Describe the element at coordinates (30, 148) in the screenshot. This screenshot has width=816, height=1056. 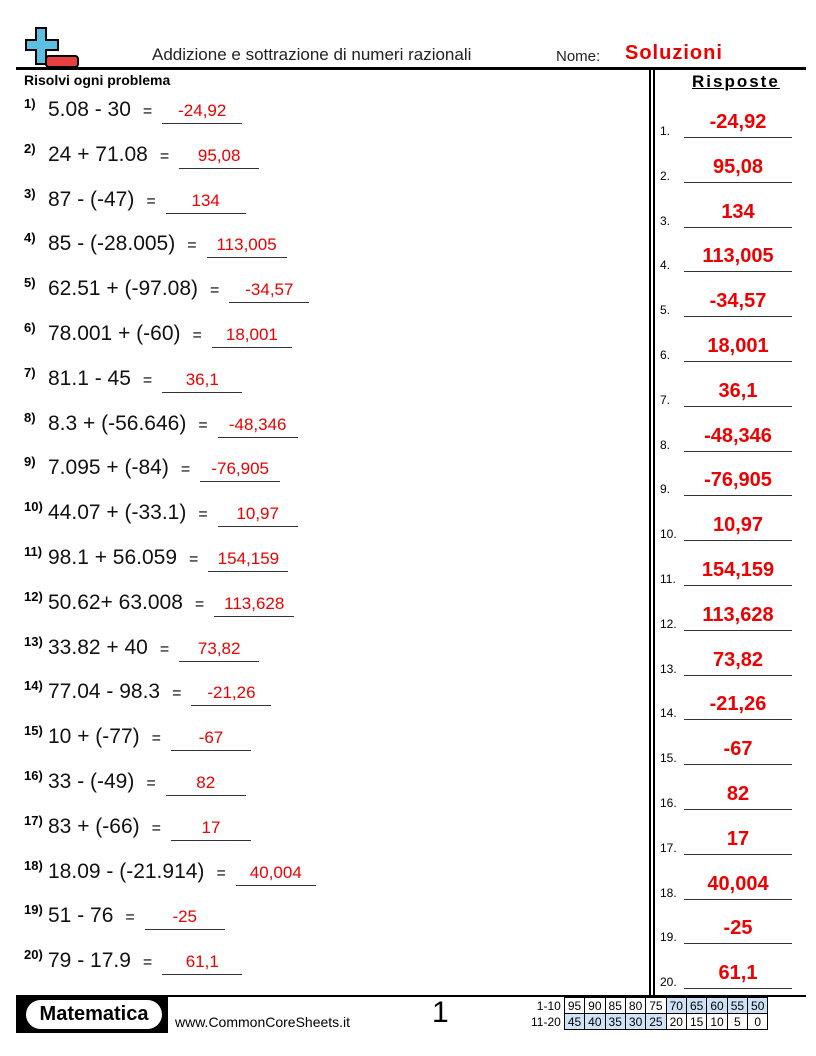
I see `problem-number: 2)` at that location.